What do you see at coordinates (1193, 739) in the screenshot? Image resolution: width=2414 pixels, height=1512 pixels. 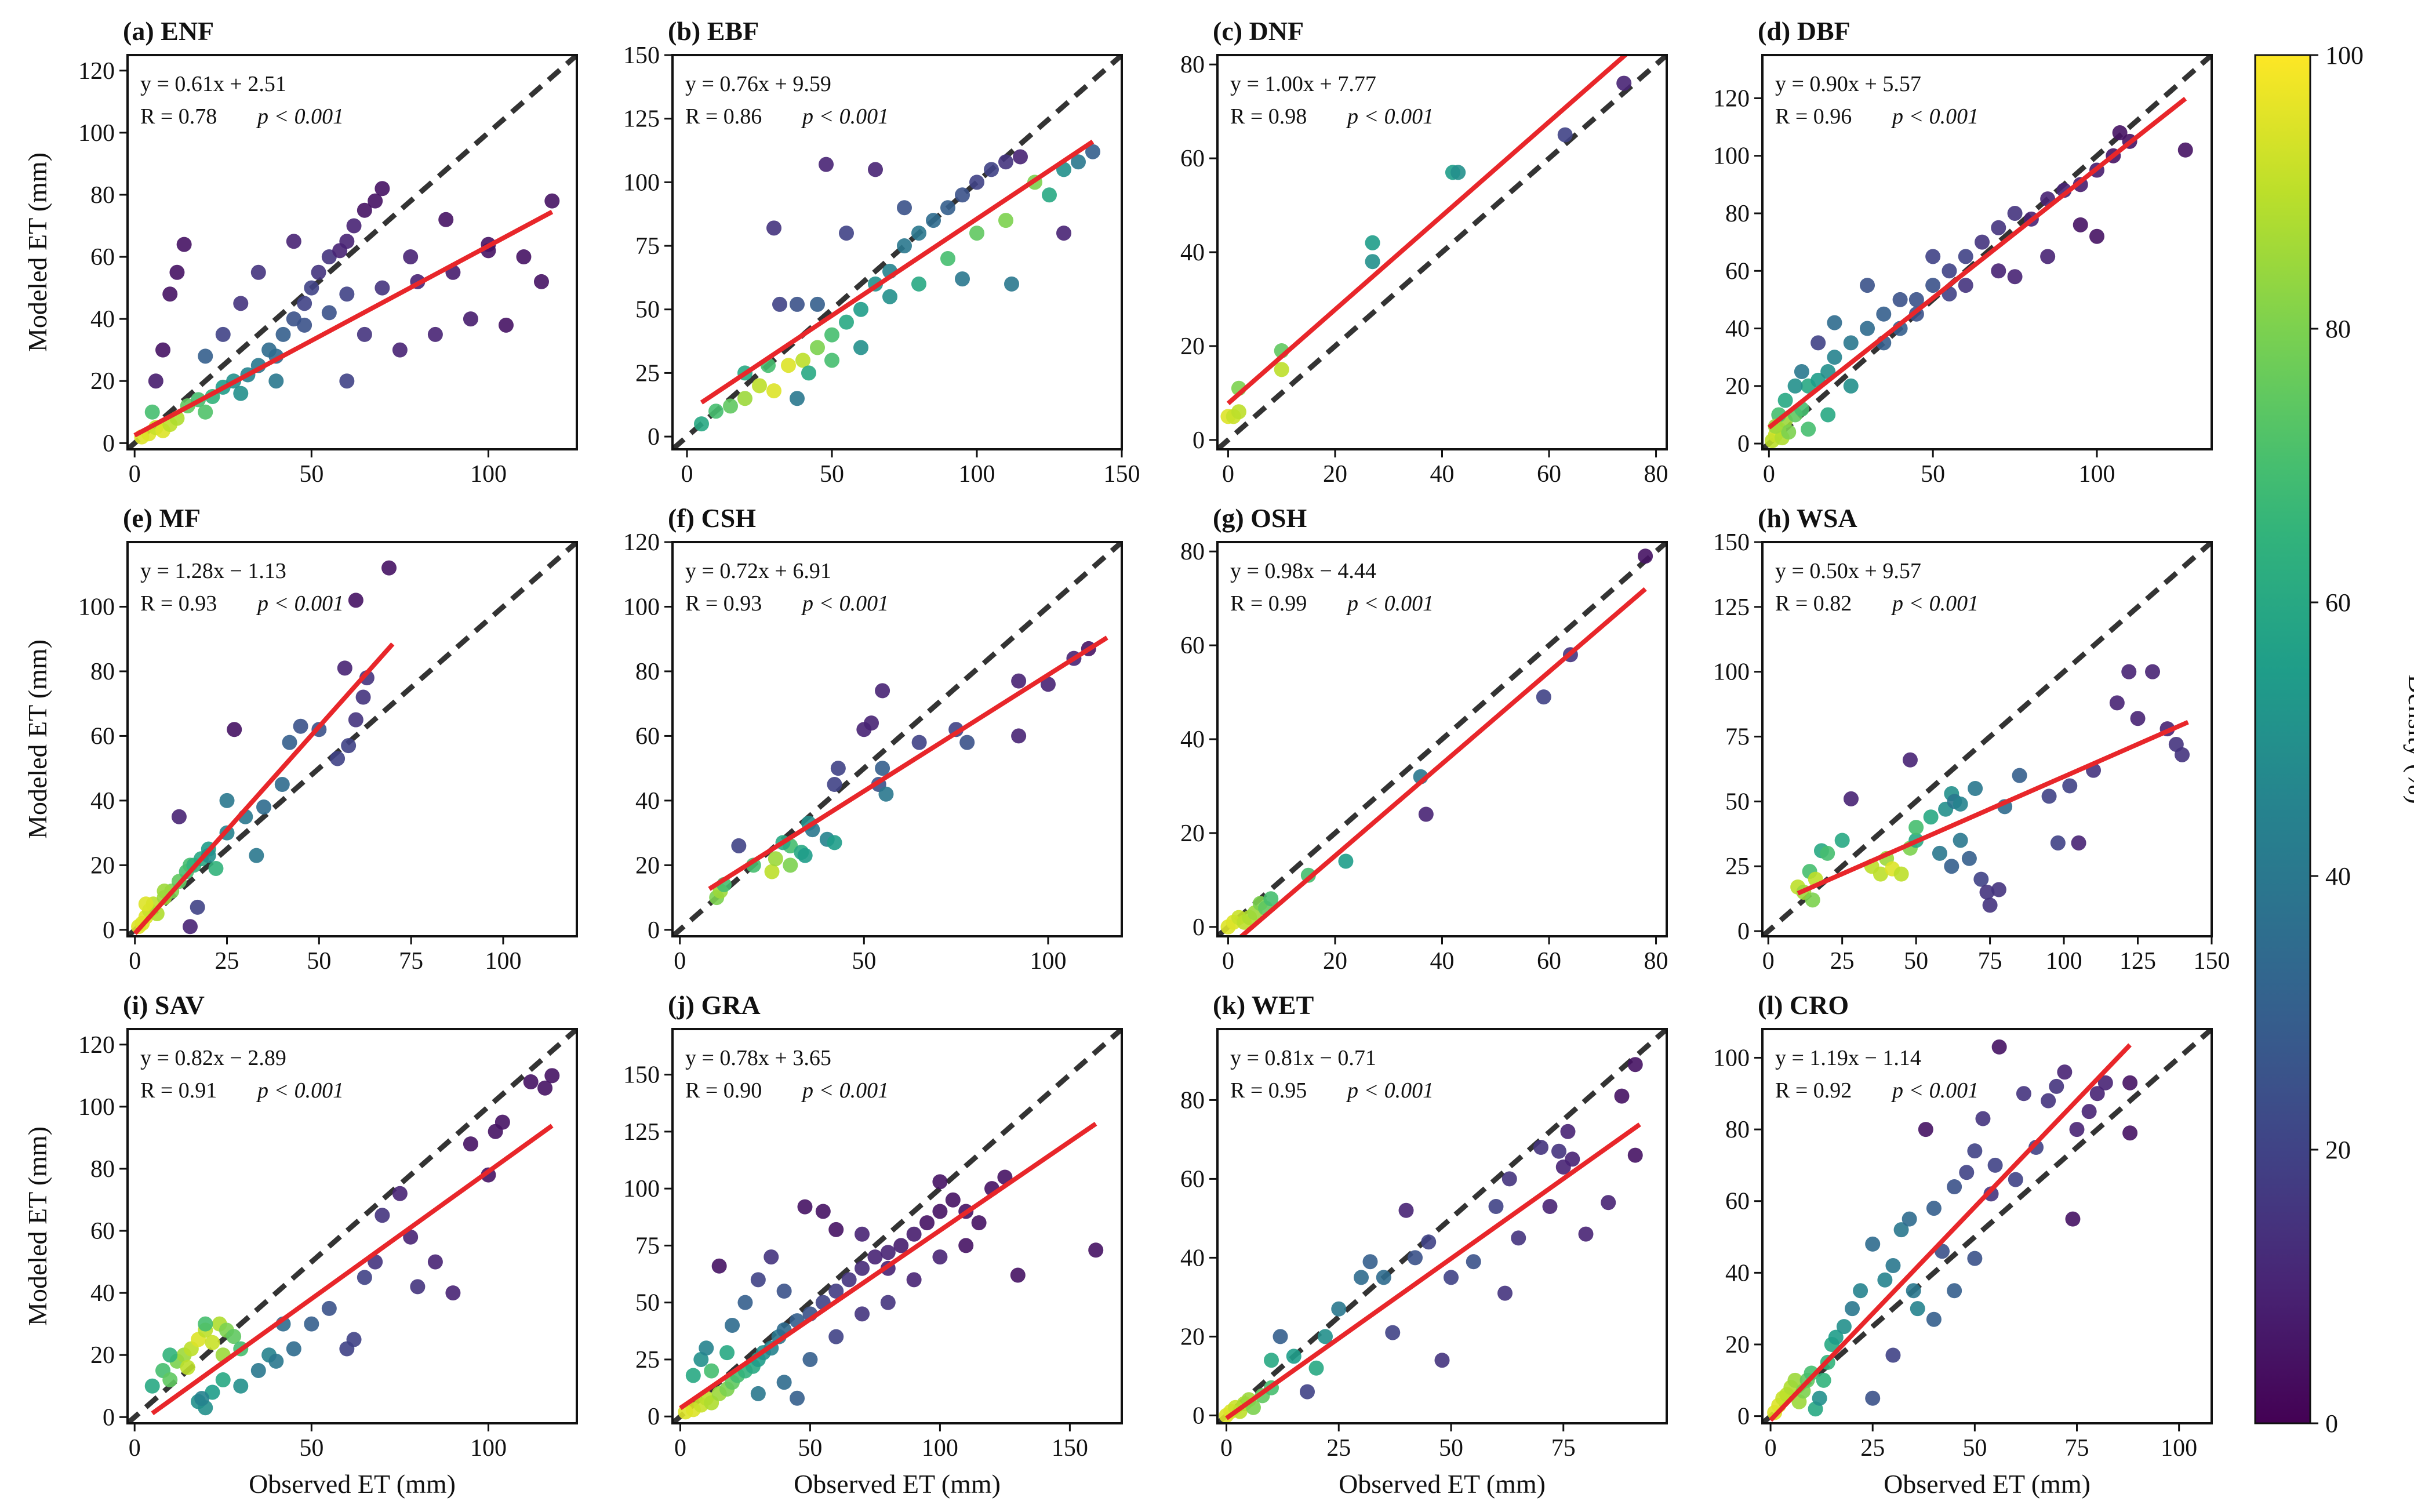 I see `y-tick-label: 40` at bounding box center [1193, 739].